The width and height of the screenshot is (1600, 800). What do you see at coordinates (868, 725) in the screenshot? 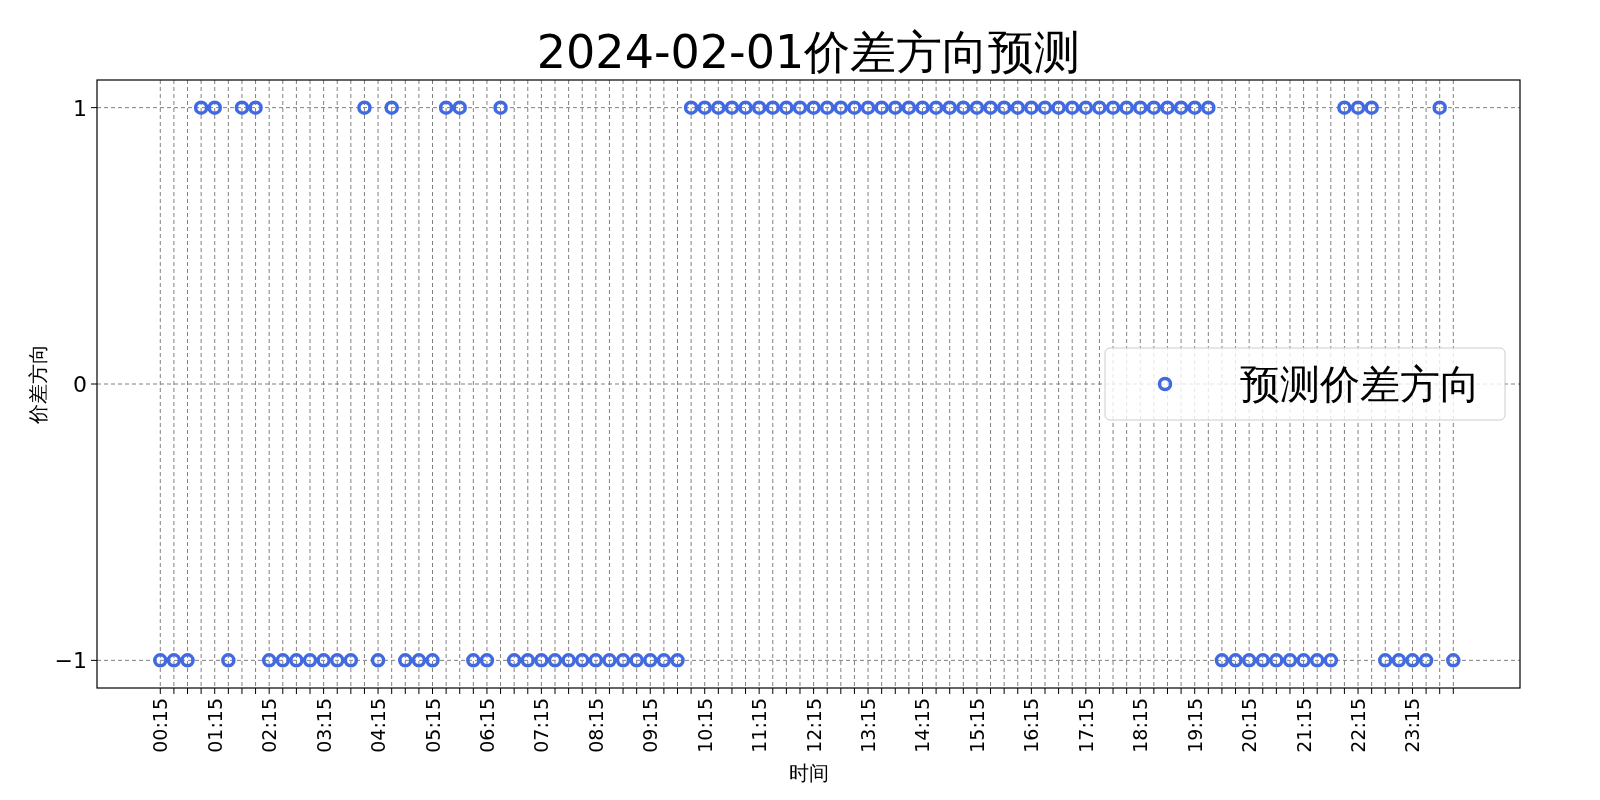
I see `x-tick-label: 13:15` at bounding box center [868, 725].